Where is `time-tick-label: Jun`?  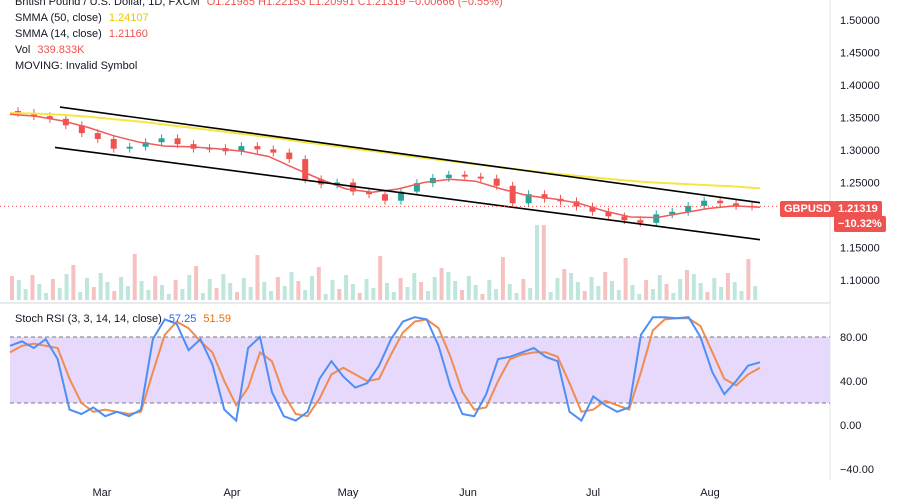 time-tick-label: Jun is located at coordinates (468, 493).